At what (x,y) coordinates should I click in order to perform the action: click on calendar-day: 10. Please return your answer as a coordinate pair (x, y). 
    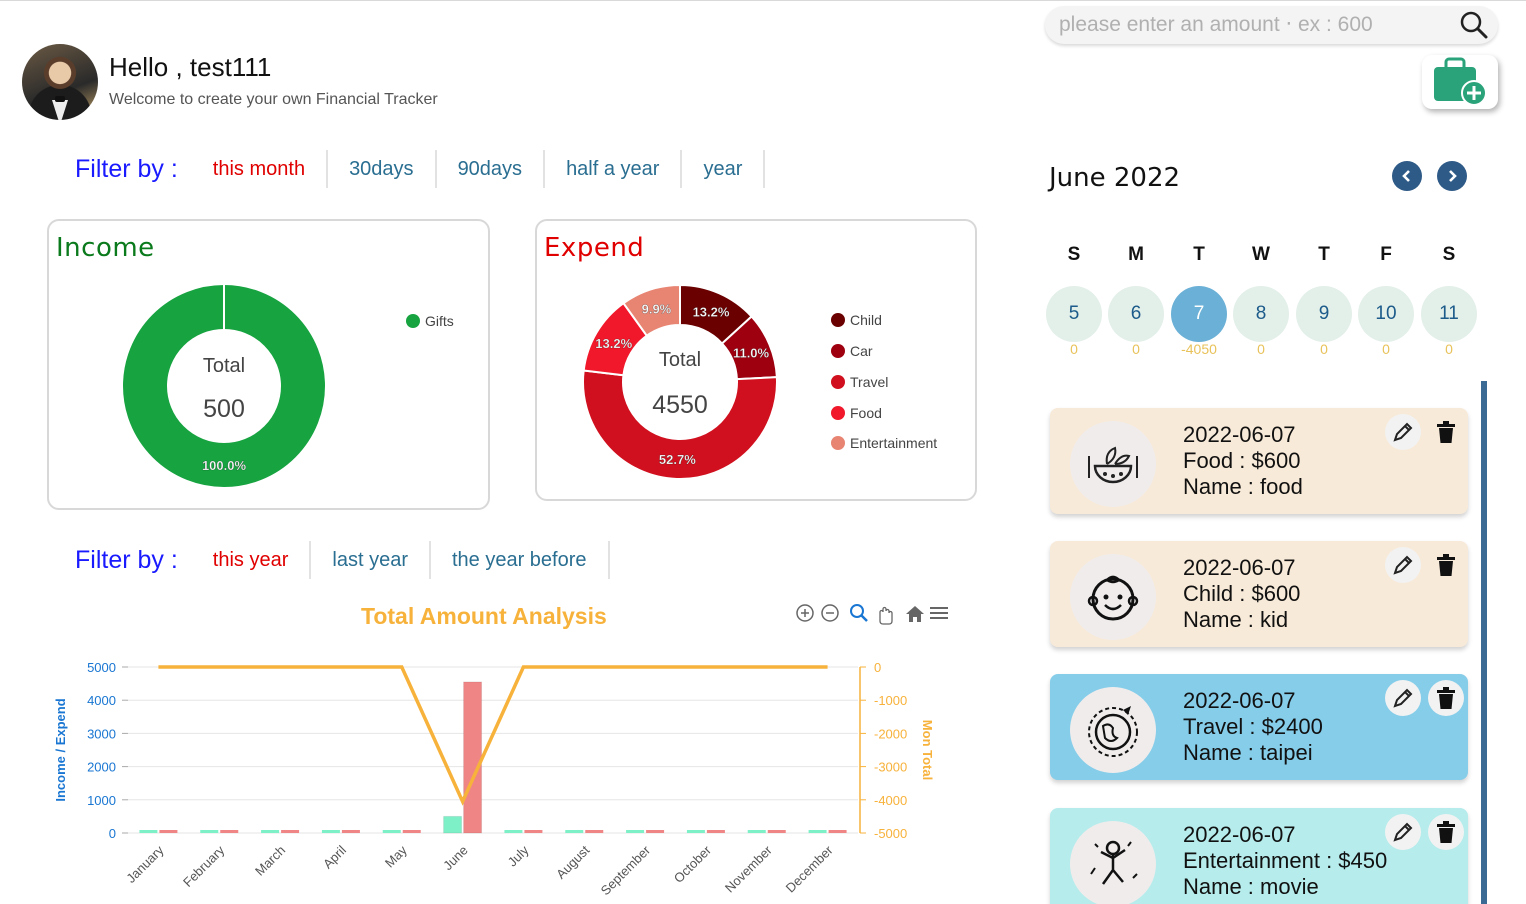
    Looking at the image, I should click on (1386, 314).